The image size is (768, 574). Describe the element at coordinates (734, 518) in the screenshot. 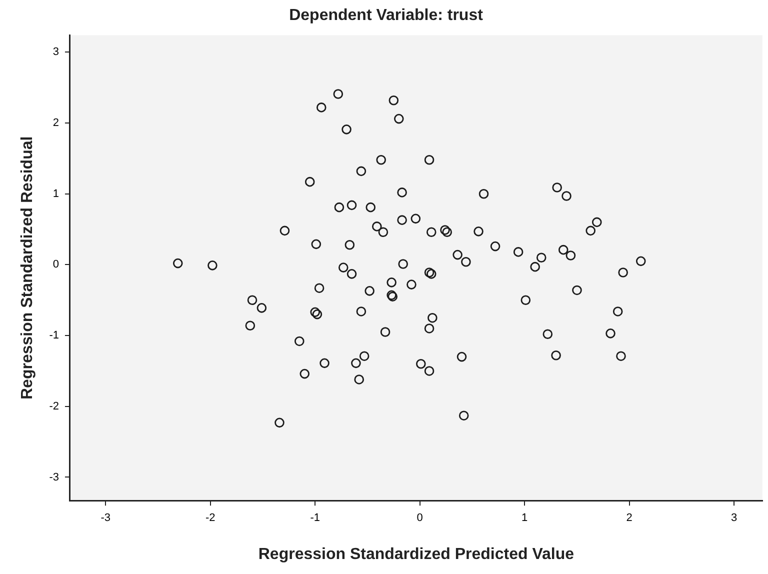

I see `x-tick-label: 3` at that location.